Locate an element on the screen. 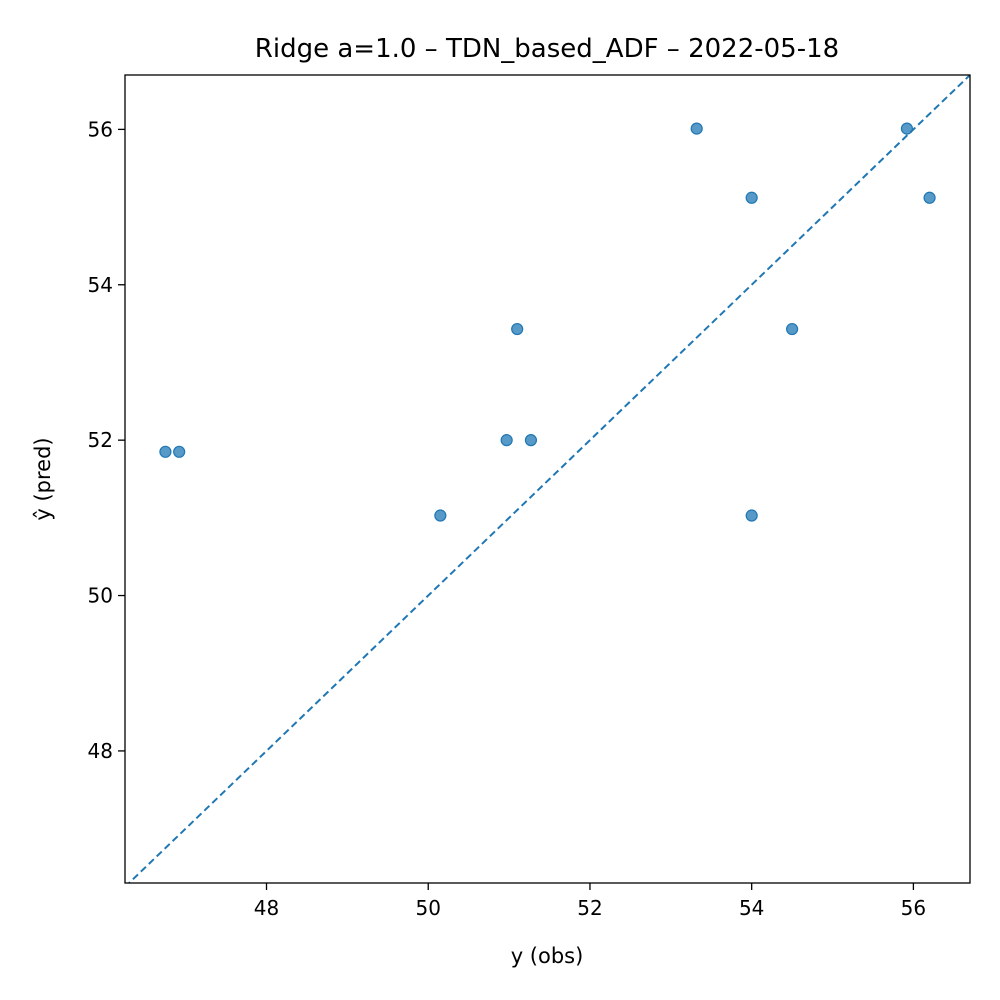 The width and height of the screenshot is (1000, 1000). x-tick-label: 48 is located at coordinates (266, 908).